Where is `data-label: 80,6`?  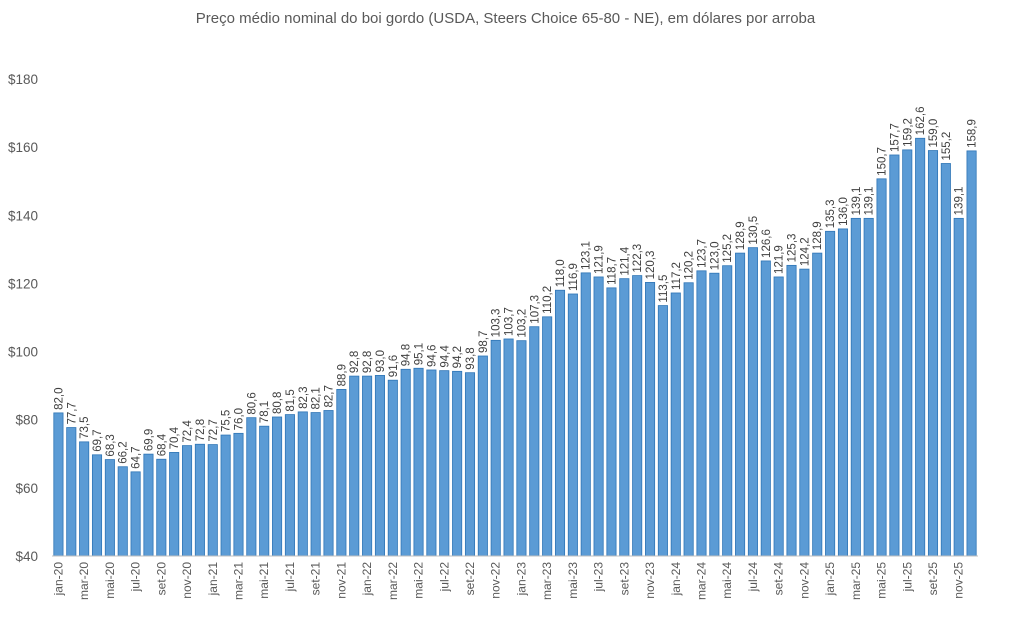
data-label: 80,6 is located at coordinates (252, 403).